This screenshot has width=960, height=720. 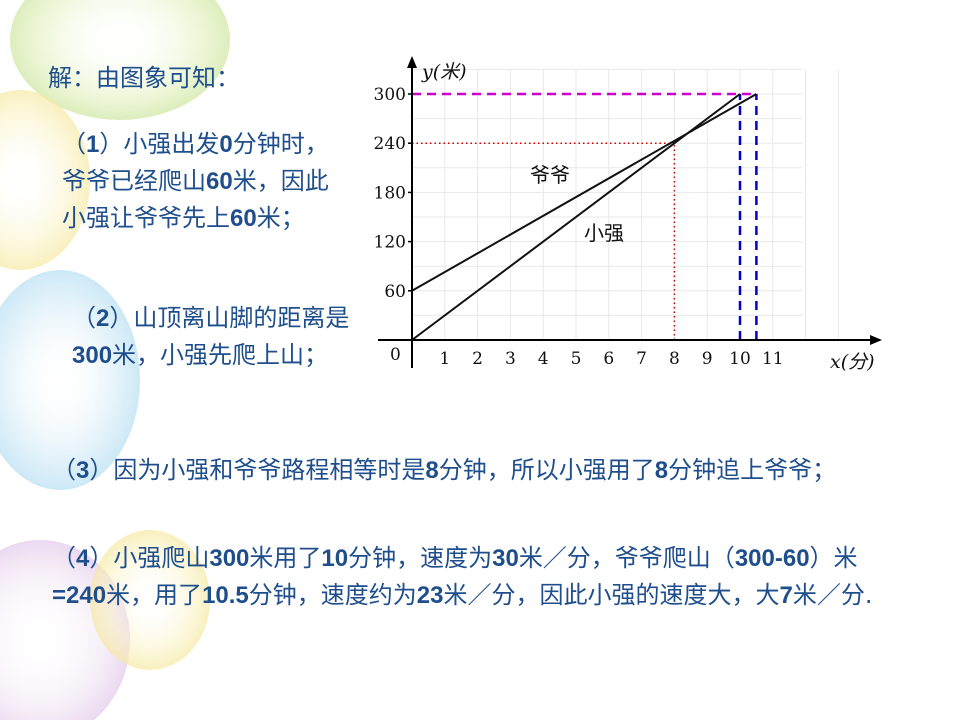 What do you see at coordinates (707, 359) in the screenshot?
I see `x-tick-label: 9` at bounding box center [707, 359].